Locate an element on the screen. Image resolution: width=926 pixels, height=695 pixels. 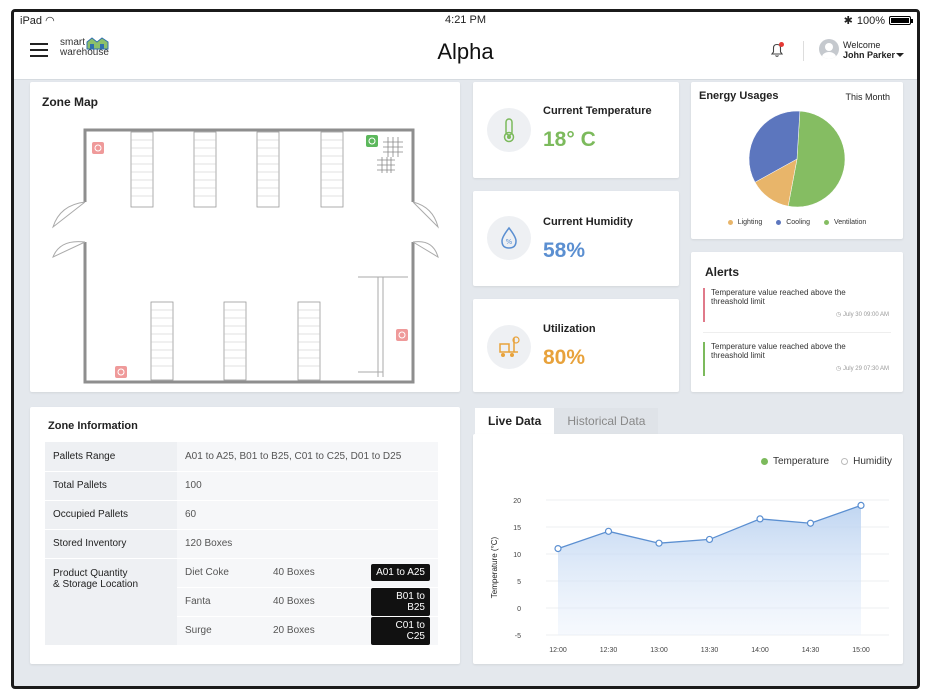
battery-percent: 100% is located at coordinates (870, 20).